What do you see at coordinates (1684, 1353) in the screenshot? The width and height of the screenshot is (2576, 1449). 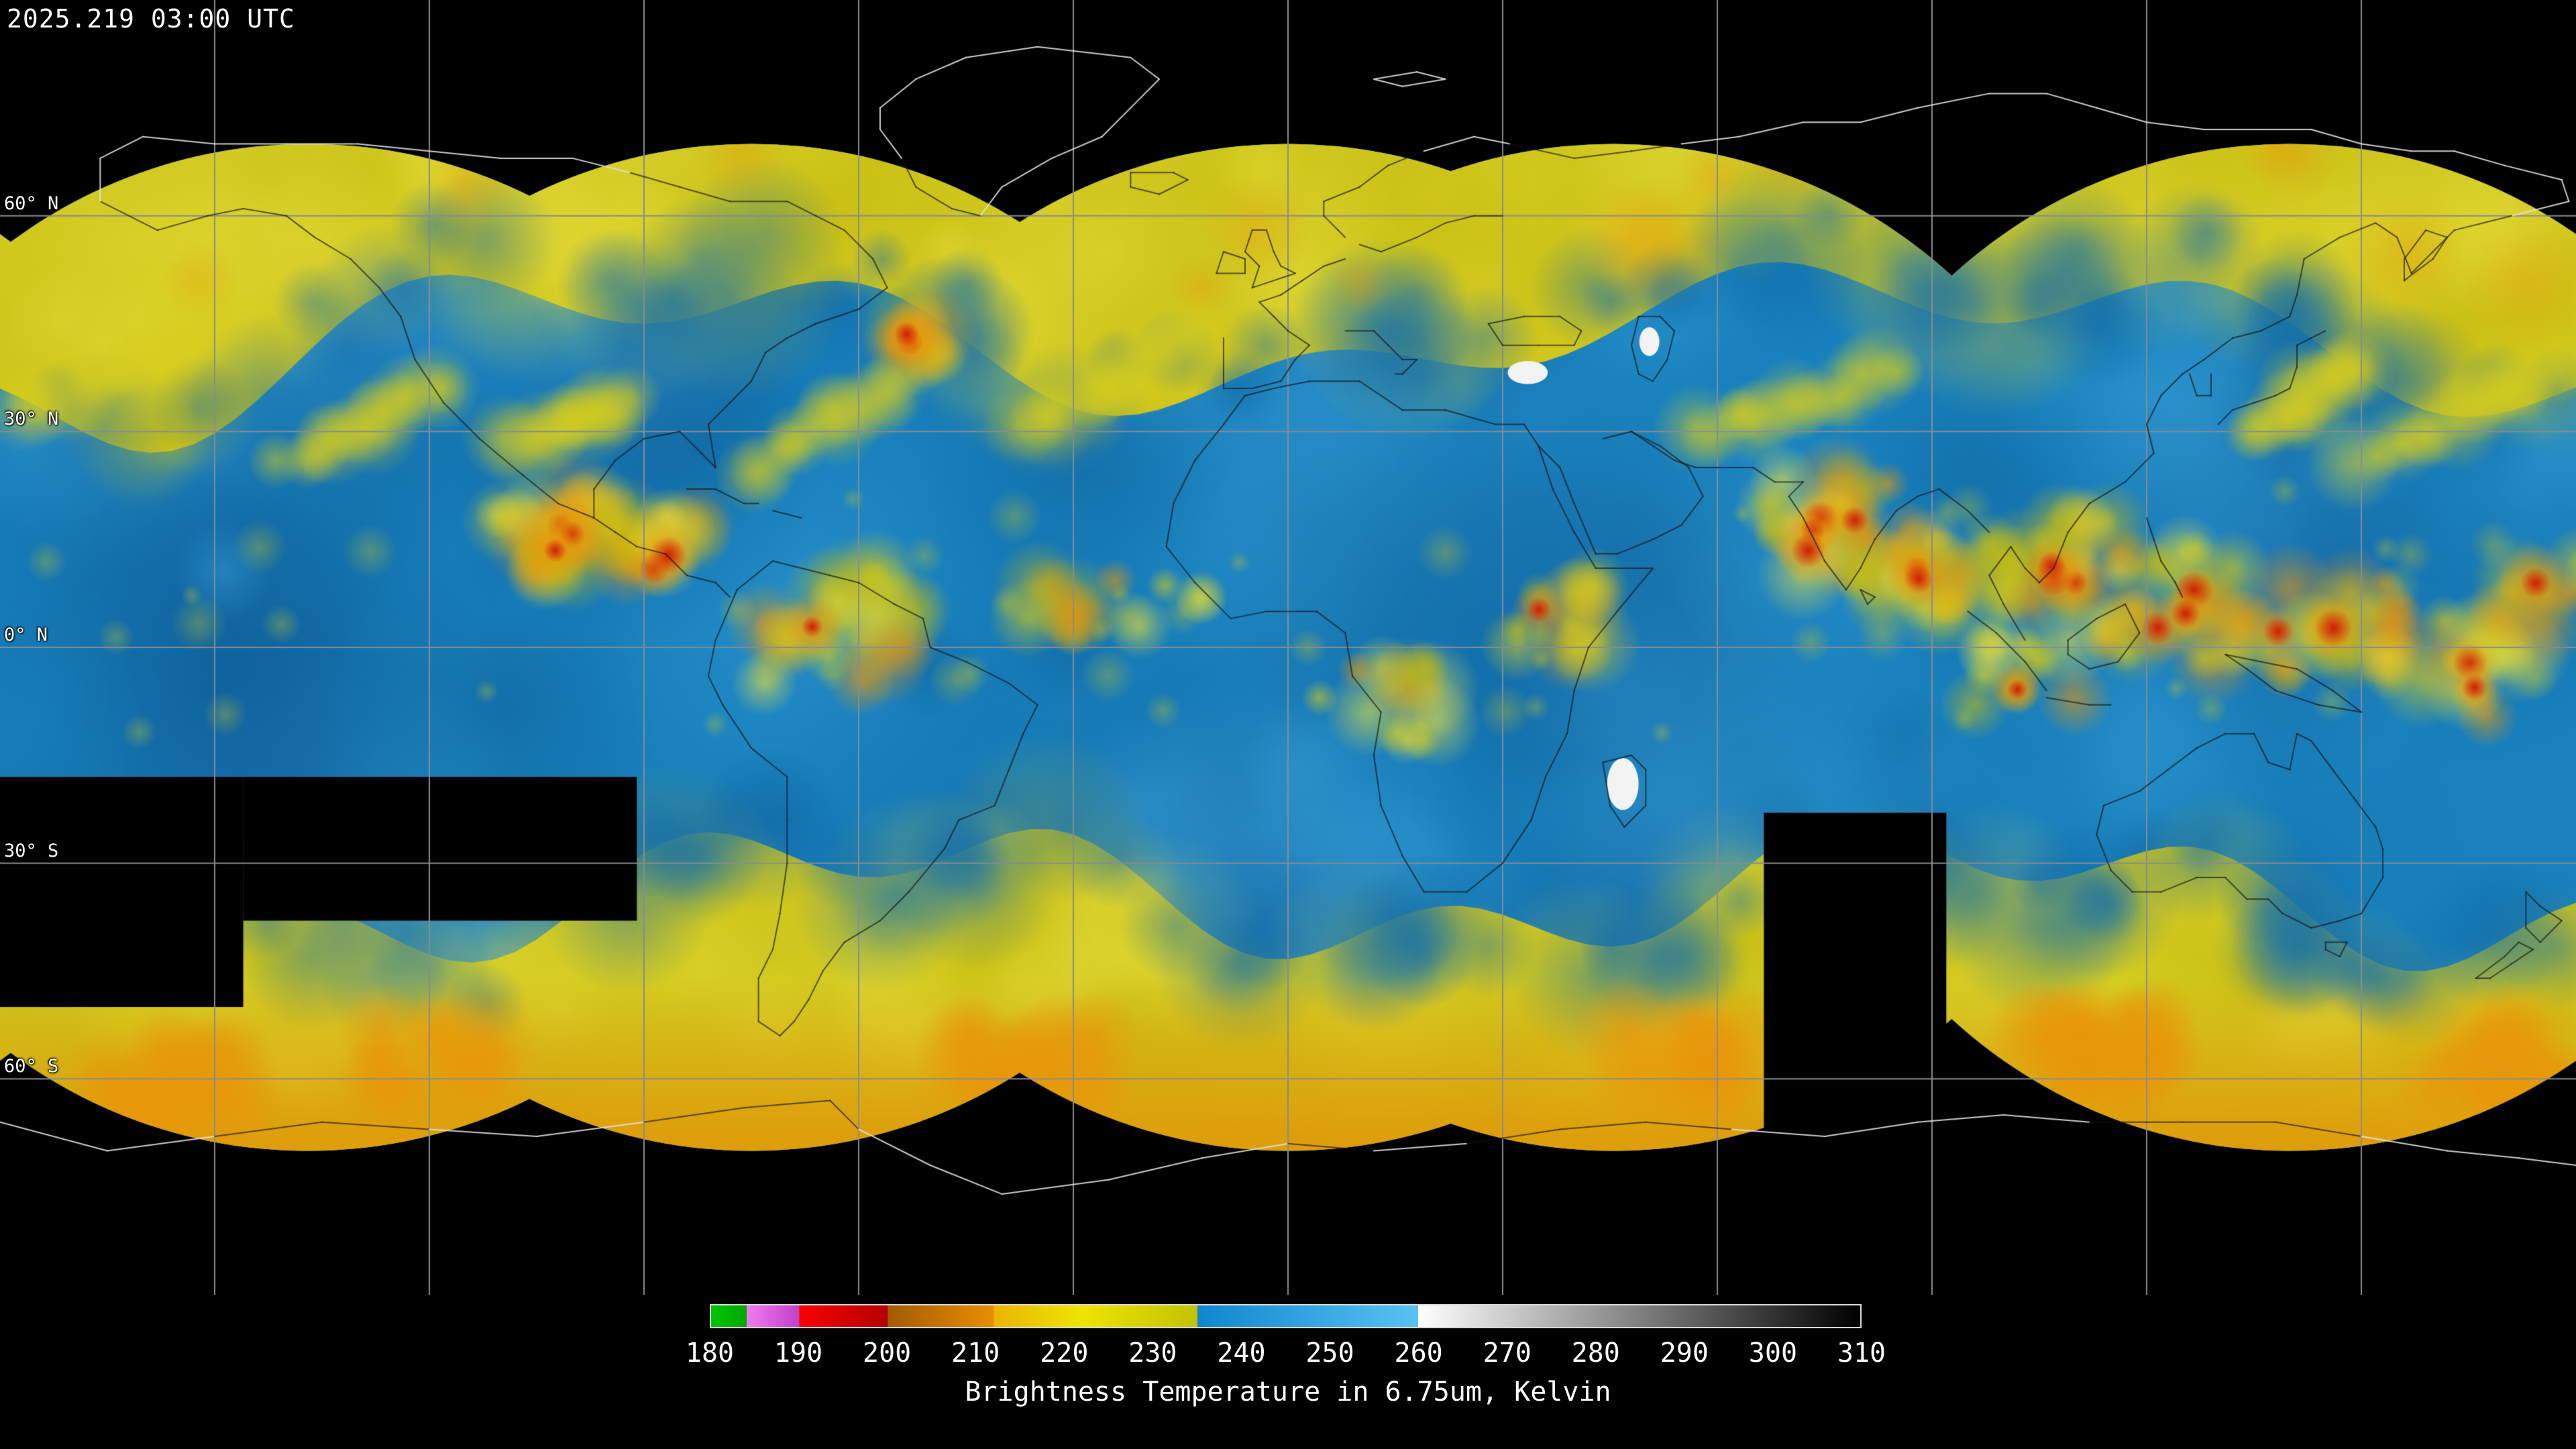 I see `colorbar-tick: 290` at bounding box center [1684, 1353].